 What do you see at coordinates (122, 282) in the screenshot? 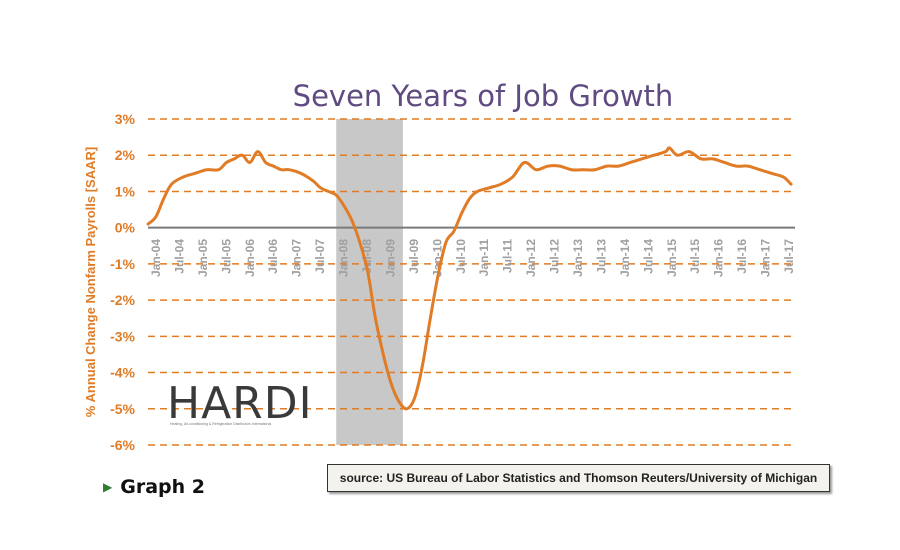
I see `y-tick-labels: 3% 2% 1% 0% -1% -2% -3% -4% -5% -6%` at bounding box center [122, 282].